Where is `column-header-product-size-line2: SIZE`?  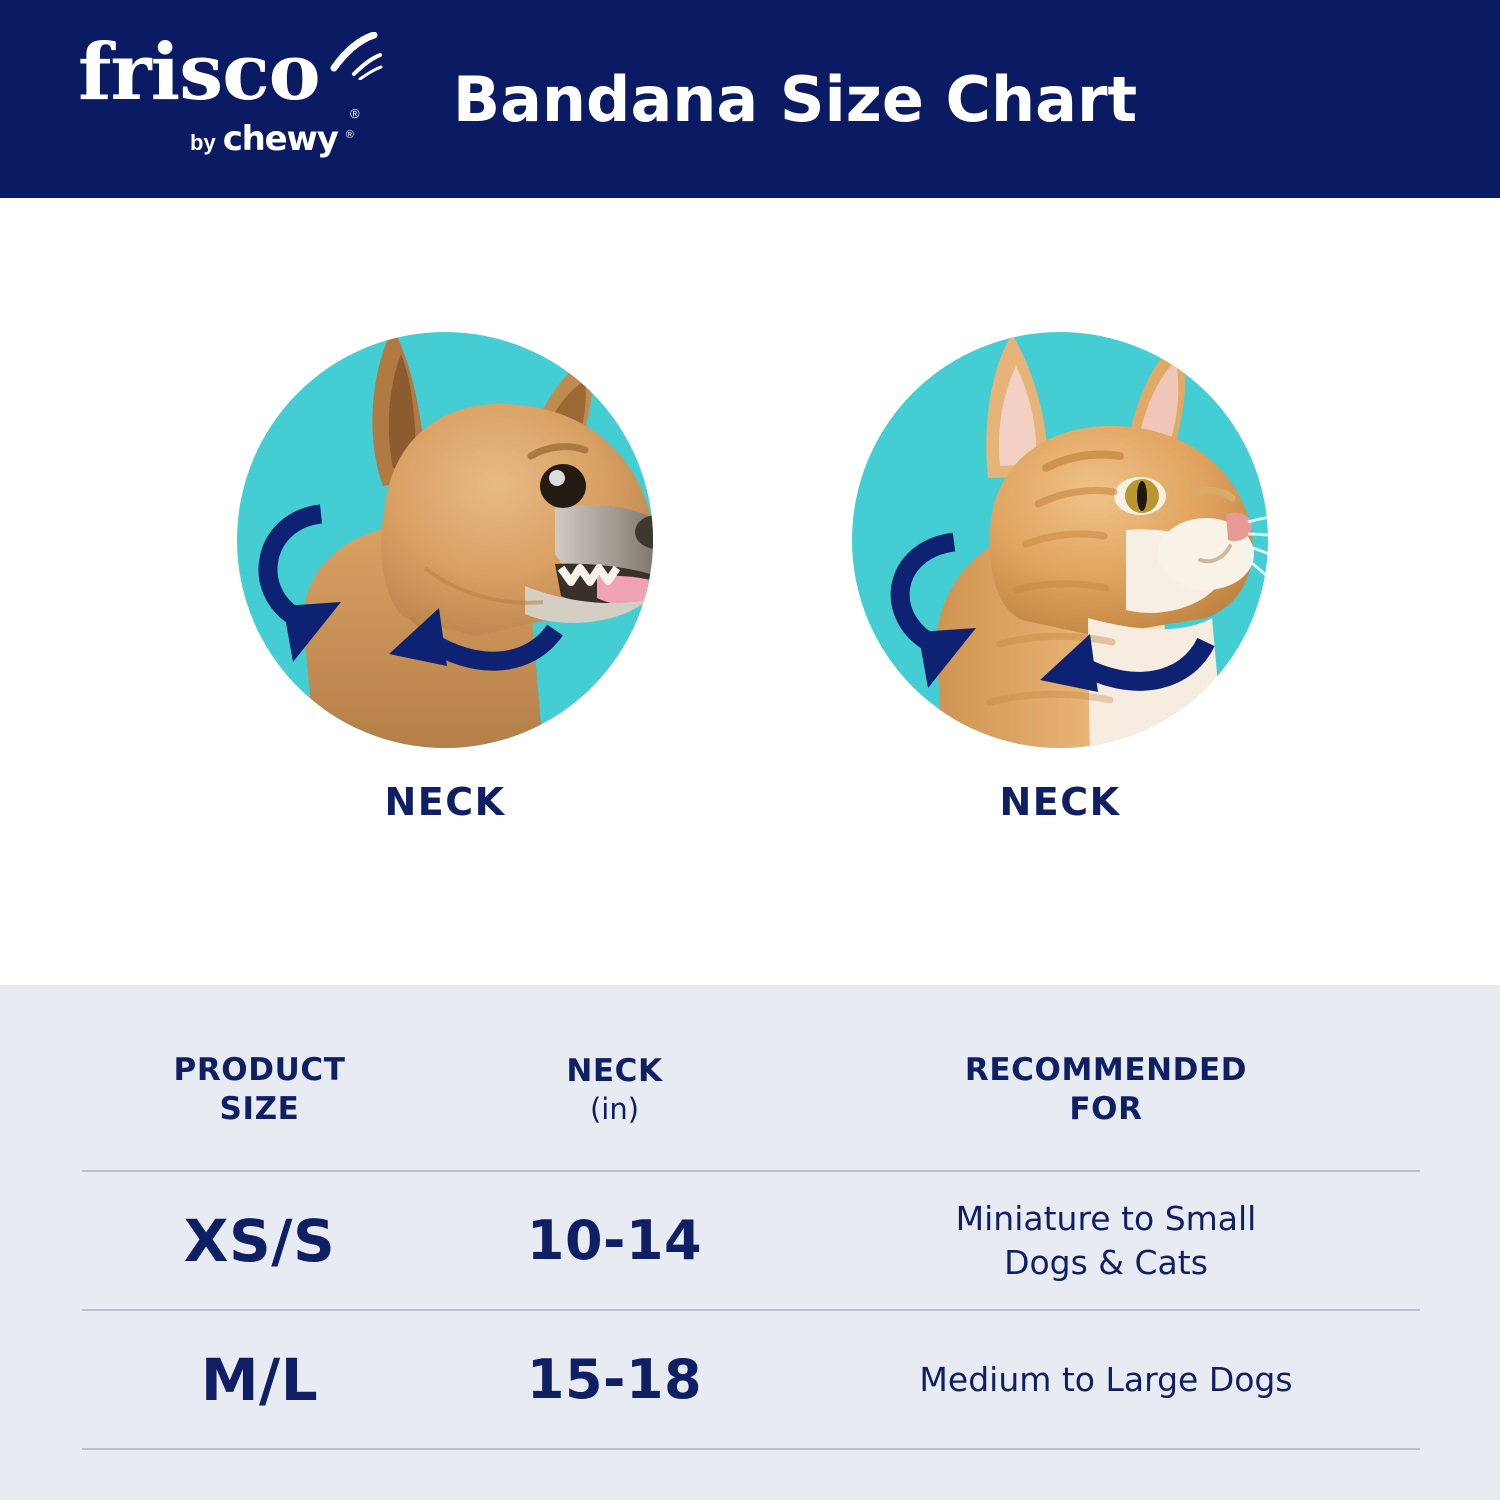 column-header-product-size-line2: SIZE is located at coordinates (259, 1108).